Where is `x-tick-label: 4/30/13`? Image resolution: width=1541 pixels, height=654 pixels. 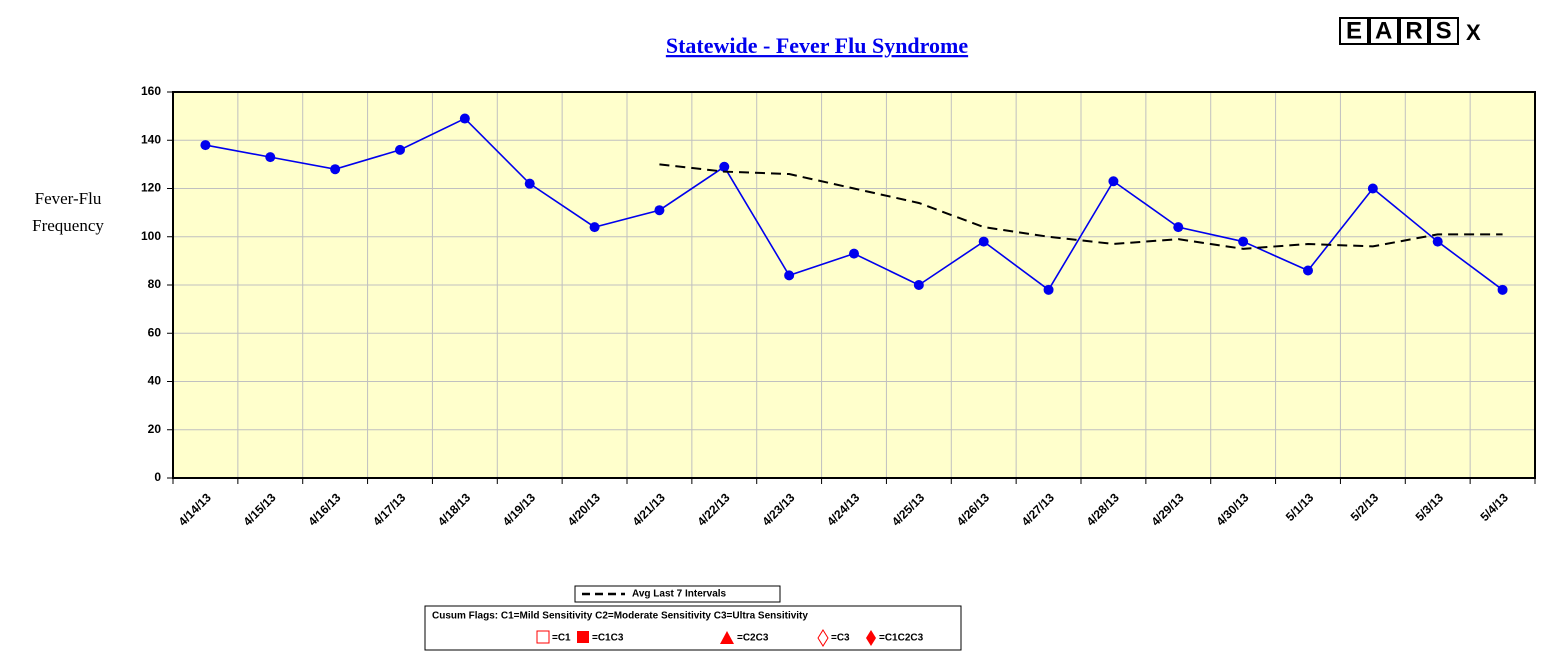 x-tick-label: 4/30/13 is located at coordinates (1232, 509).